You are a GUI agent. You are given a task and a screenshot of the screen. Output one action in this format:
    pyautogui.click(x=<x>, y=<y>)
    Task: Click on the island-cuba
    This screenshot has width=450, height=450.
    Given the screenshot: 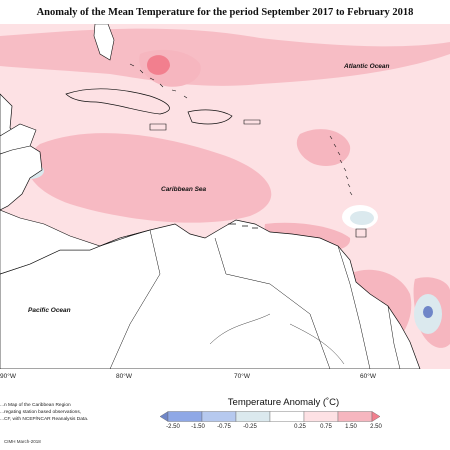 What is the action you would take?
    pyautogui.click(x=117, y=101)
    